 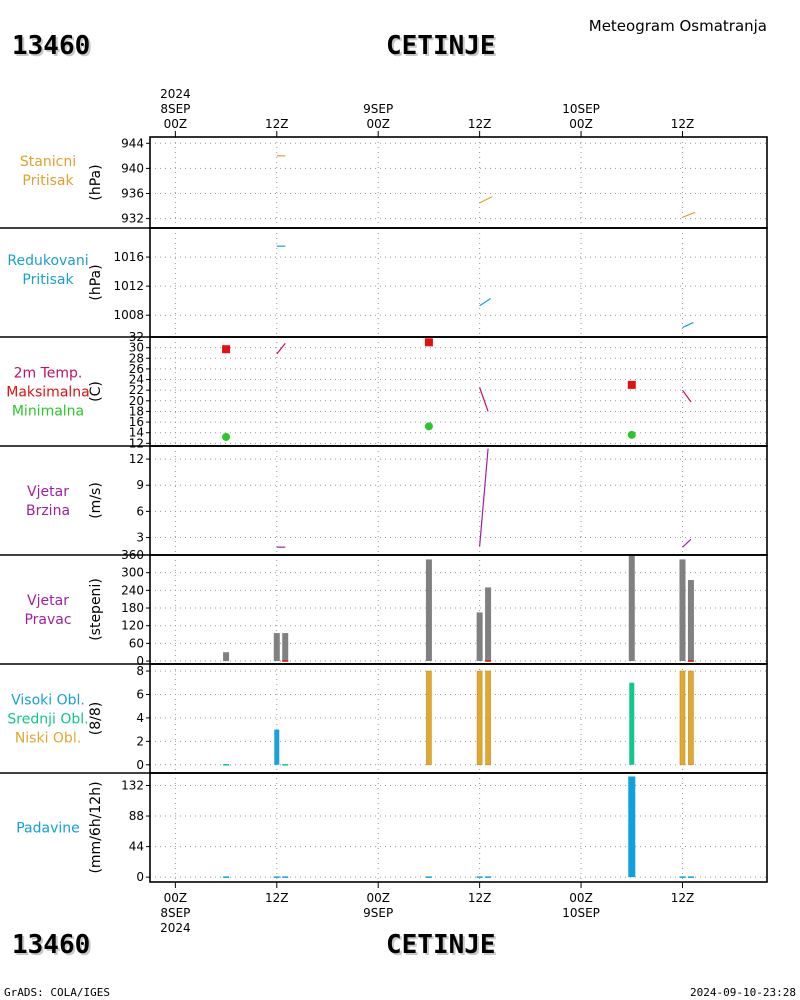 What do you see at coordinates (136, 348) in the screenshot?
I see `y-tick-label: 30` at bounding box center [136, 348].